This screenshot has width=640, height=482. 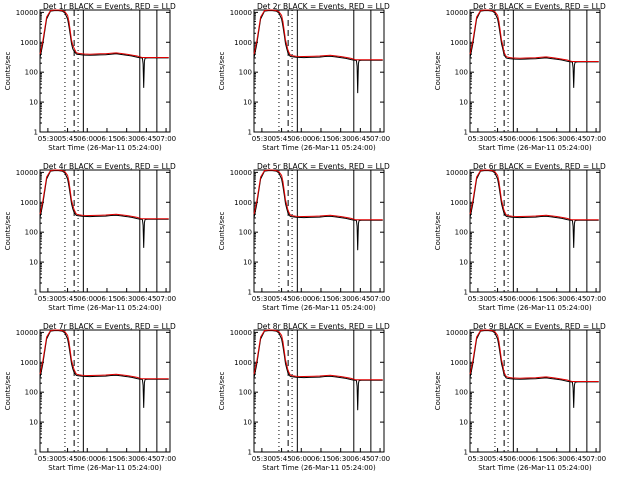 I want to click on panel-title: Det 3r BLACK = Events, RED = LLD, so click(x=539, y=6).